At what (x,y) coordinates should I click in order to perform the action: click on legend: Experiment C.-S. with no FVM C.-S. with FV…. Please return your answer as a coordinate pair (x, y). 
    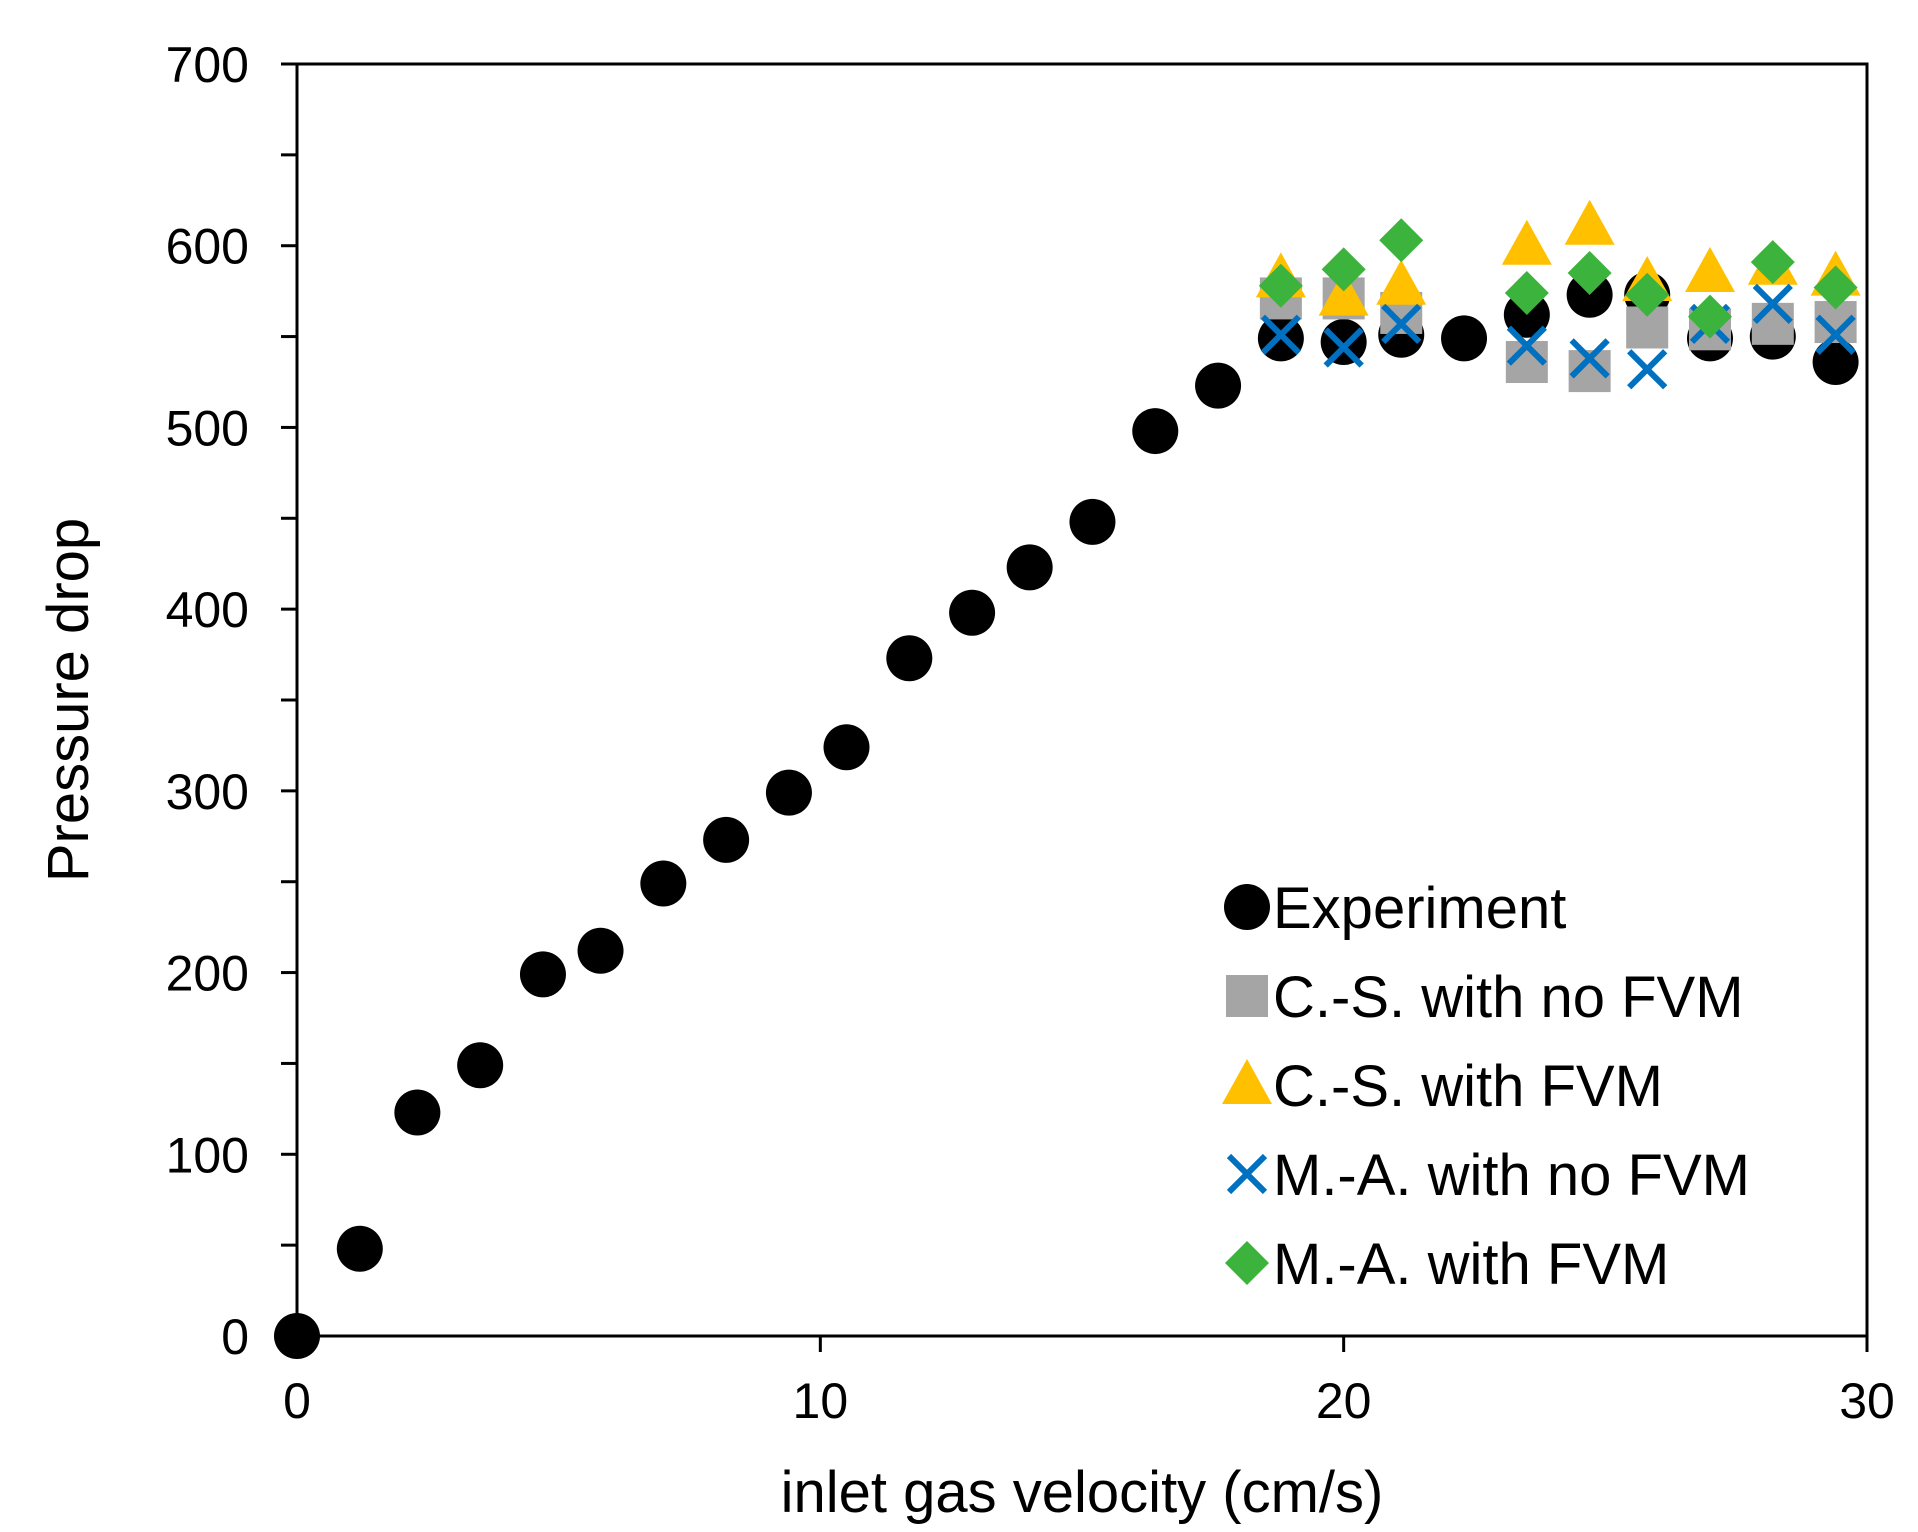
    Looking at the image, I should click on (1486, 1086).